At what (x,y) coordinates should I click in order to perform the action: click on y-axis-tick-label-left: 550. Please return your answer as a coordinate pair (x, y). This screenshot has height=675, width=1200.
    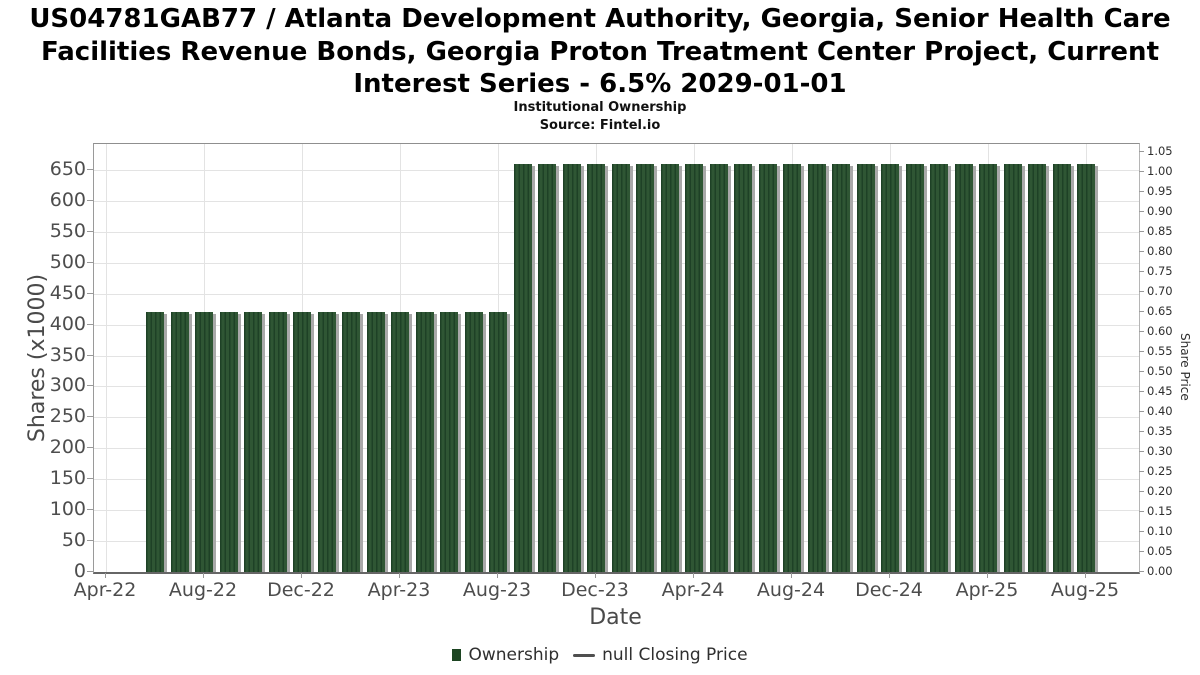
    Looking at the image, I should click on (67, 230).